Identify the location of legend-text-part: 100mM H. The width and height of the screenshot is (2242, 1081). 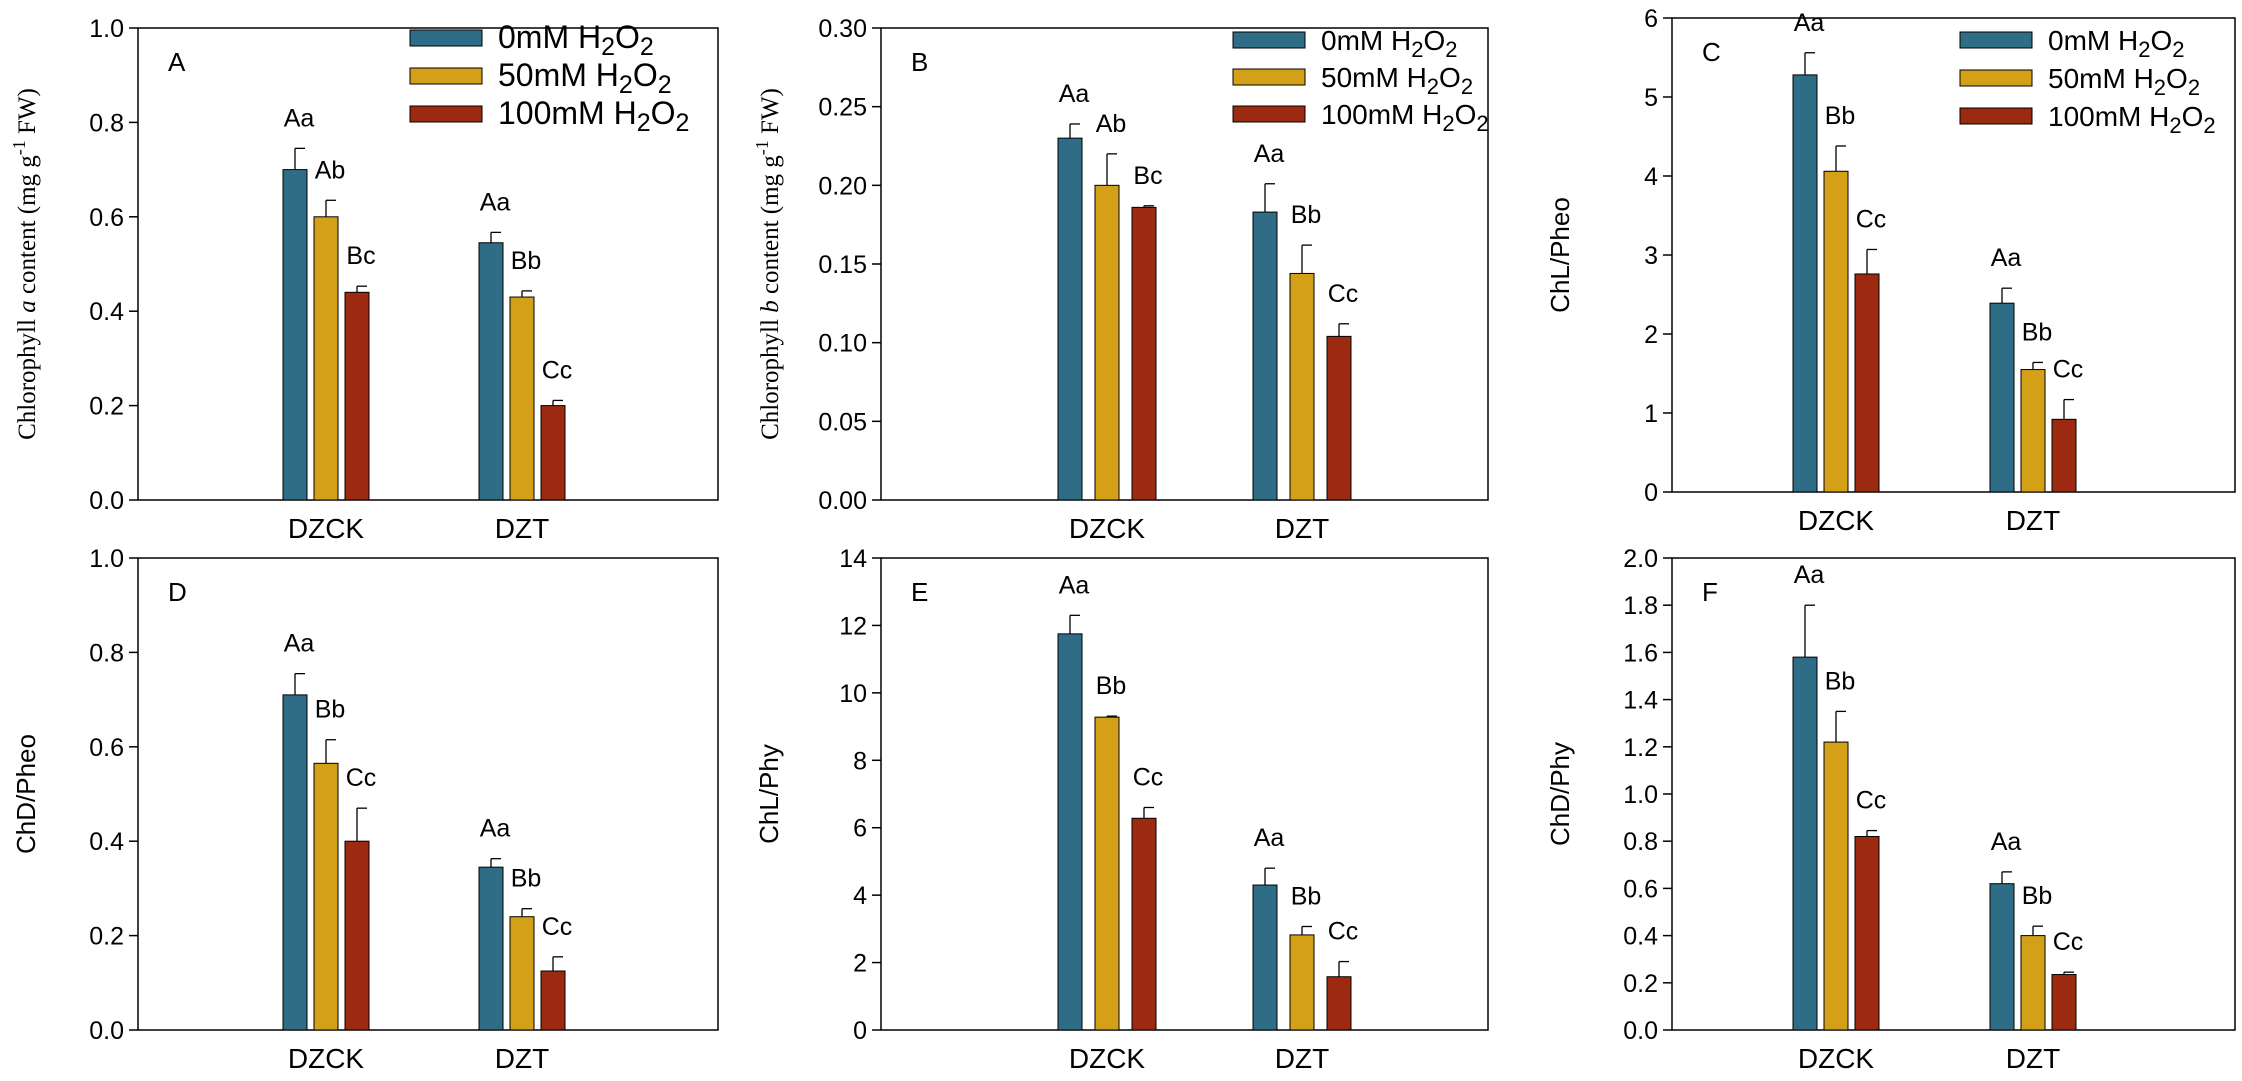
(1381, 114).